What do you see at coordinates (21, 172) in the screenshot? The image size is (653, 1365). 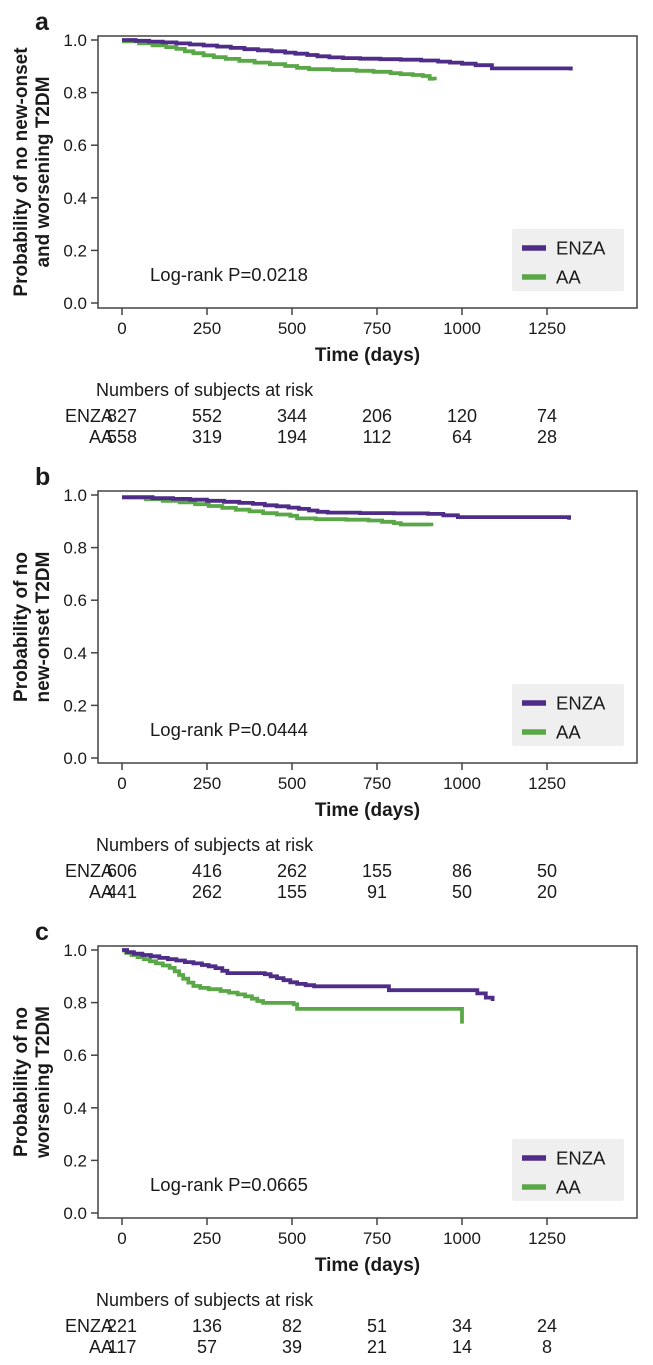 I see `y-axis-label-line1: Probability of no new-onset` at bounding box center [21, 172].